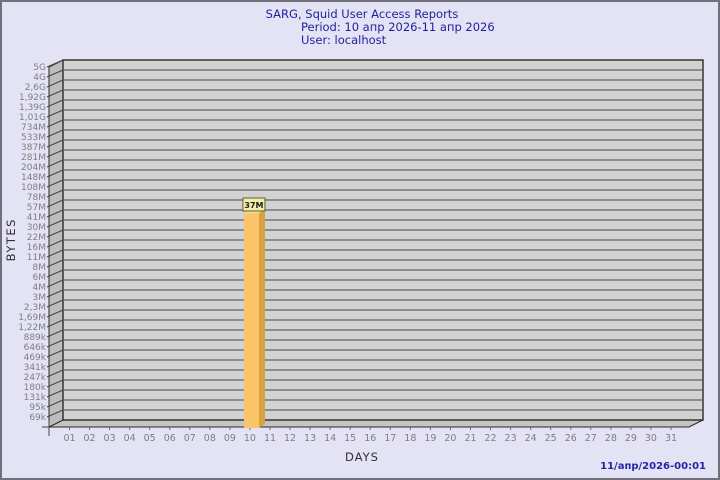  I want to click on x-tick-label: 09, so click(230, 438).